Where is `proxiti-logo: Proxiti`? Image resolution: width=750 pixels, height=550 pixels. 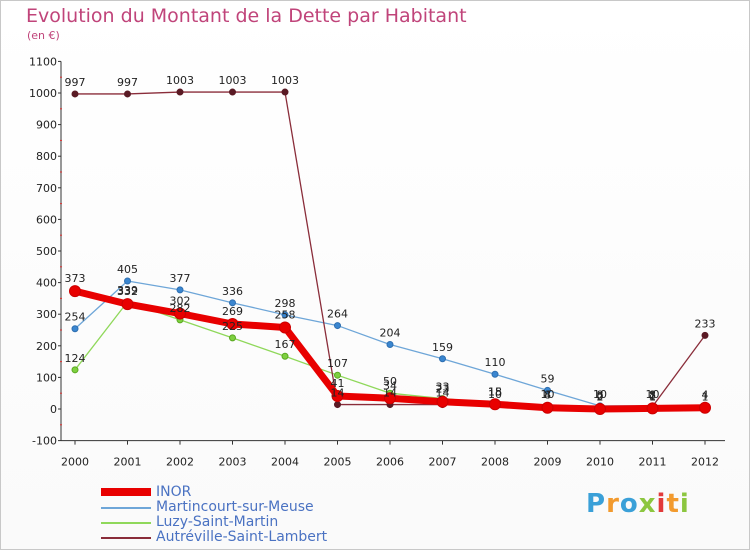 proxiti-logo: Proxiti is located at coordinates (638, 504).